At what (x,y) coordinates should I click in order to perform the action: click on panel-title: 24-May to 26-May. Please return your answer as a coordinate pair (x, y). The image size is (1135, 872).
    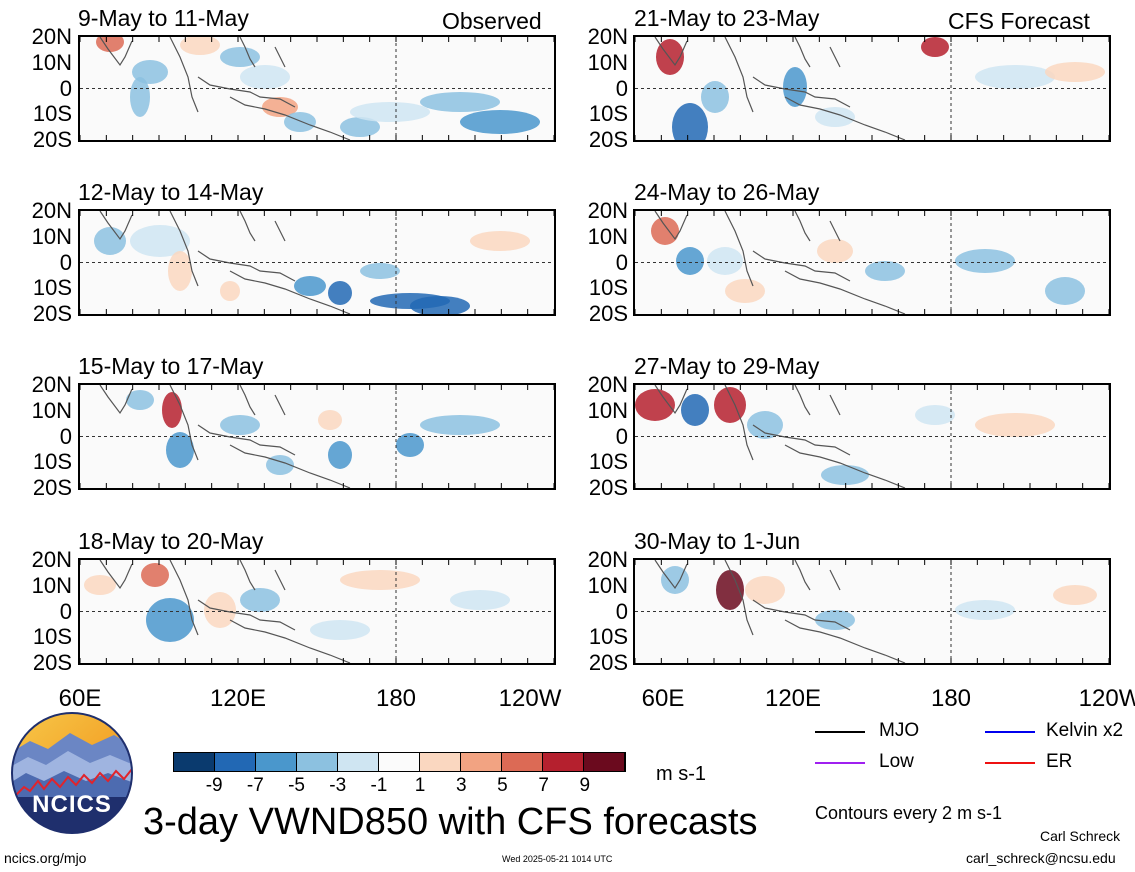
    Looking at the image, I should click on (727, 192).